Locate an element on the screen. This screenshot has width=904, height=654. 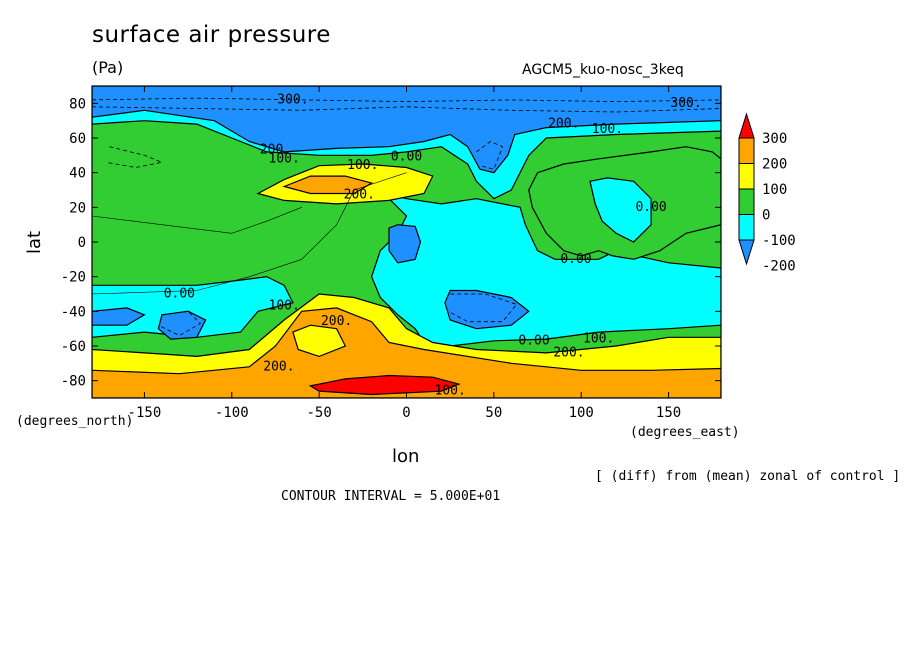
x-tick-label: -100 is located at coordinates (232, 413).